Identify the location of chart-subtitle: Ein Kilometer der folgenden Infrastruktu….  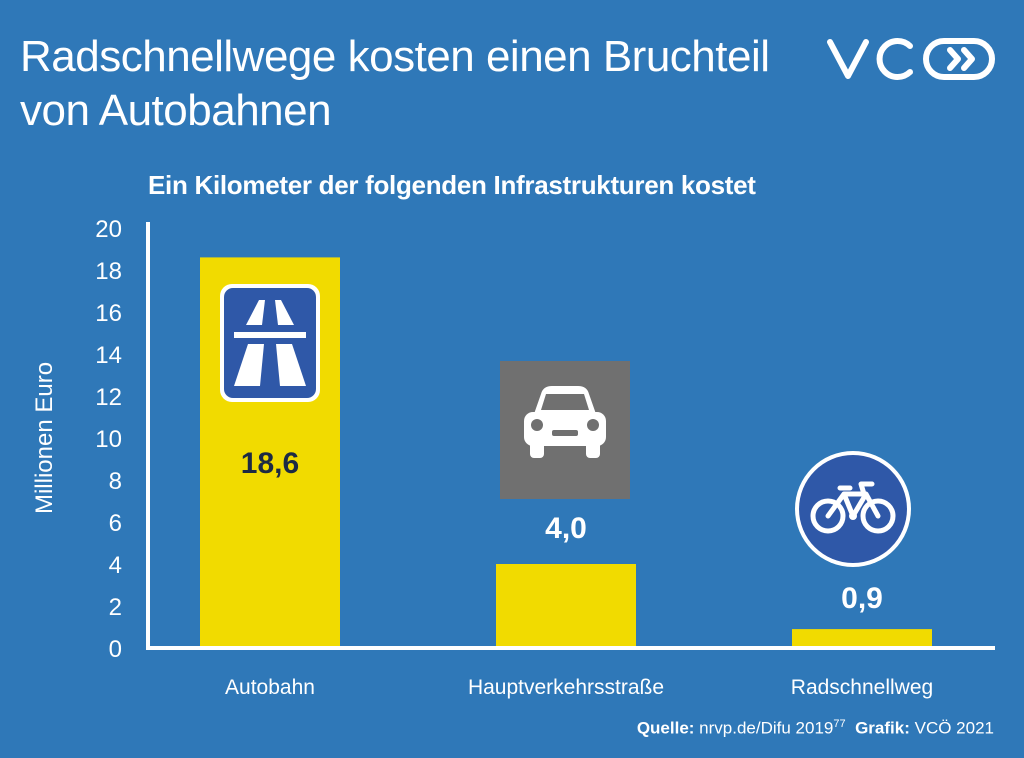
(452, 185).